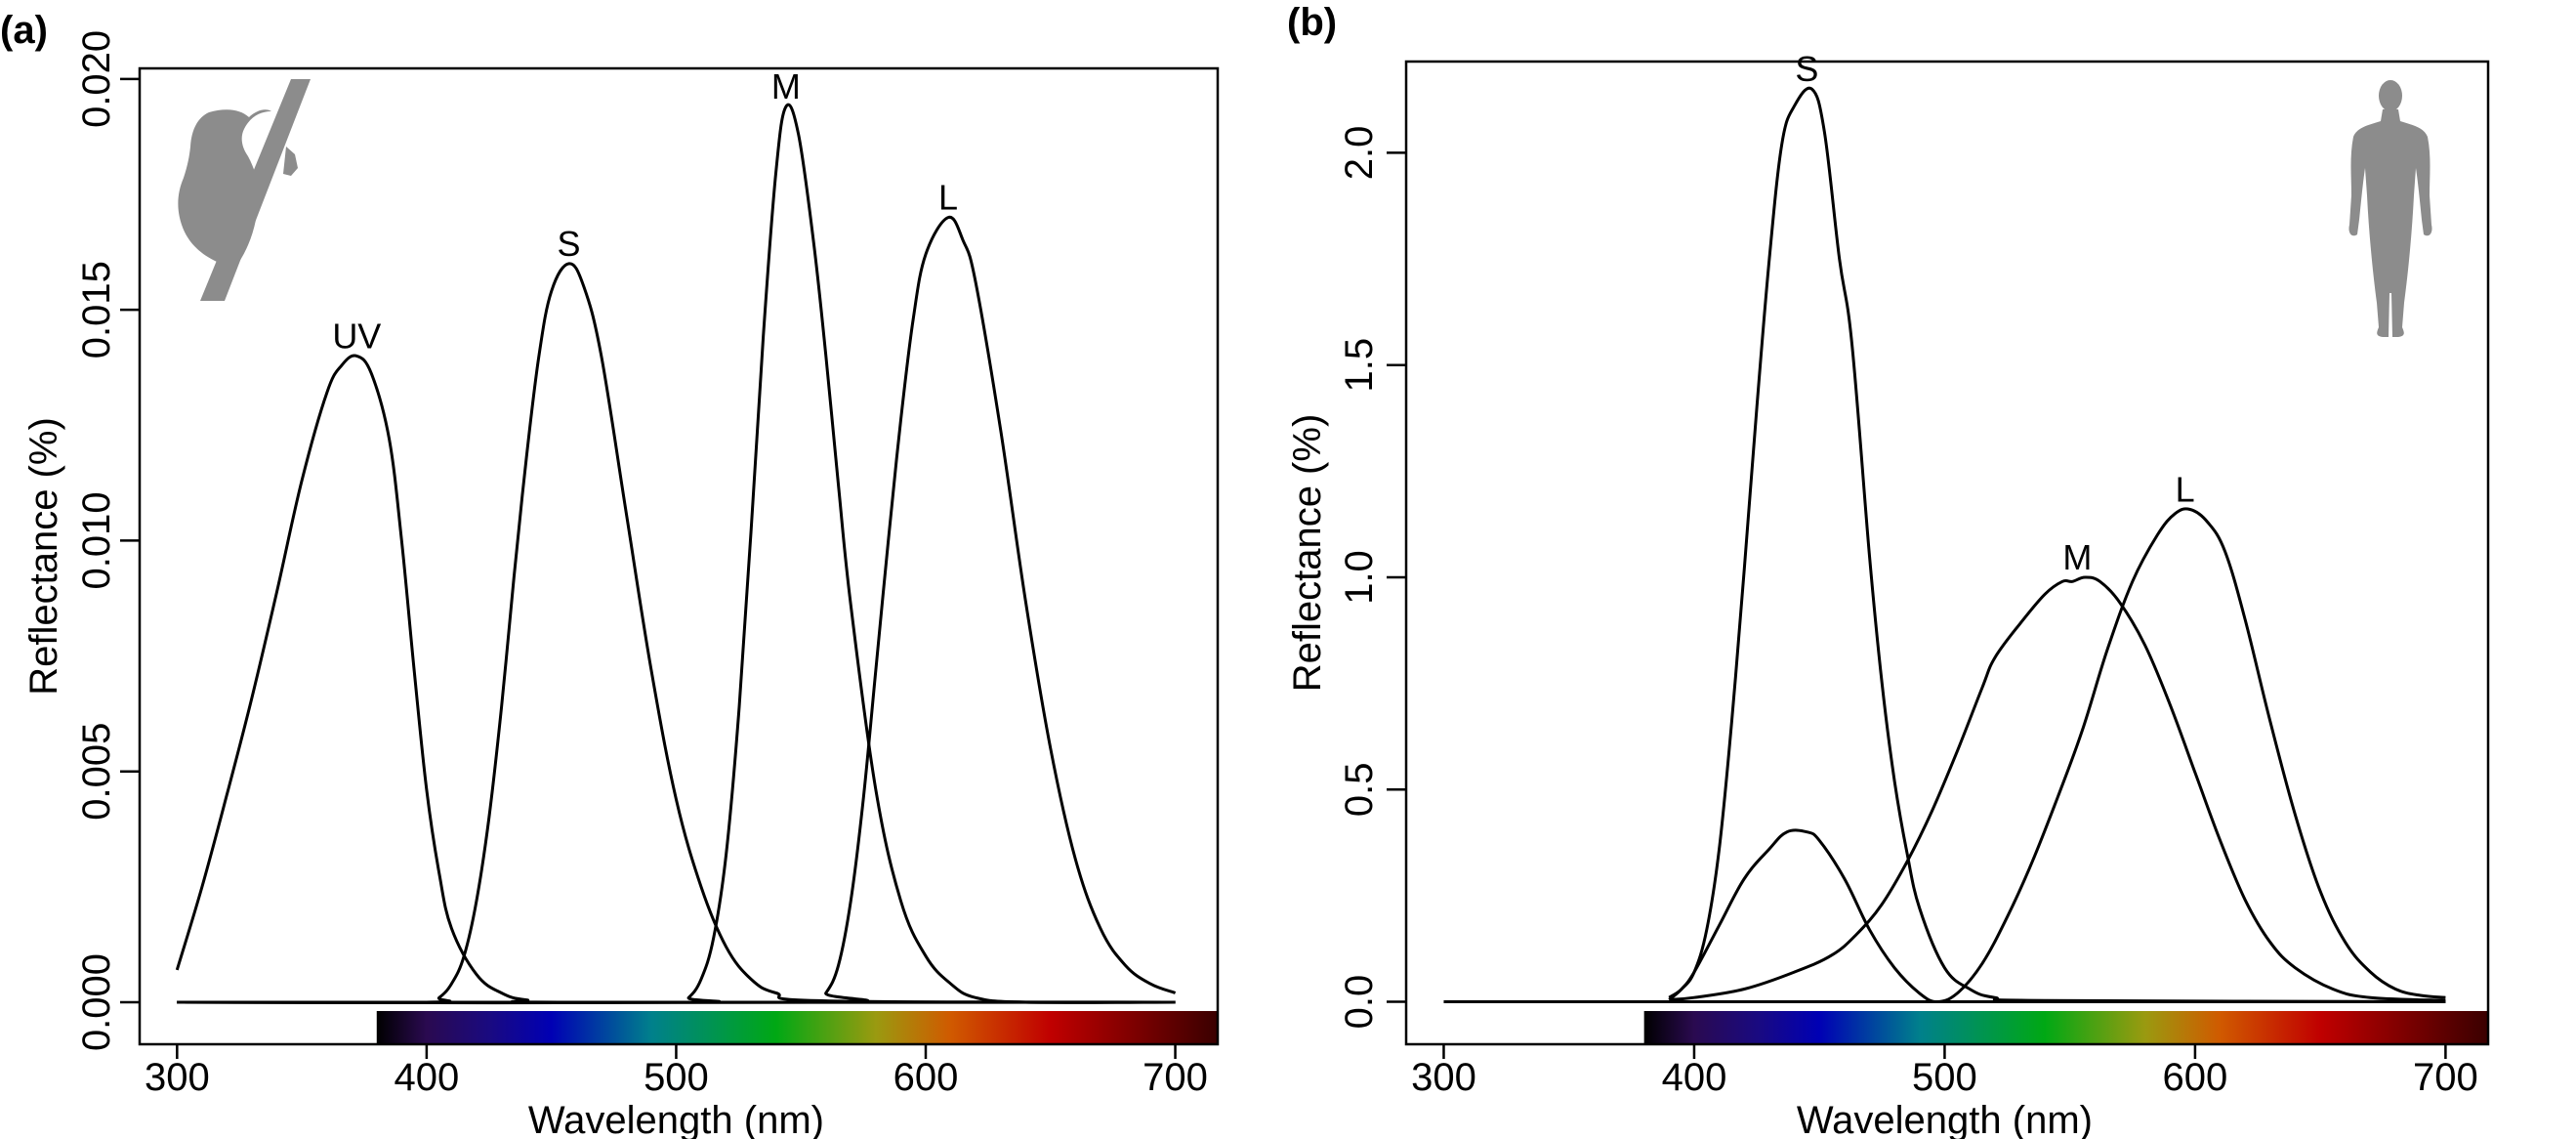 The height and width of the screenshot is (1139, 2576). What do you see at coordinates (1359, 578) in the screenshot?
I see `y-tick-label: 1.0` at bounding box center [1359, 578].